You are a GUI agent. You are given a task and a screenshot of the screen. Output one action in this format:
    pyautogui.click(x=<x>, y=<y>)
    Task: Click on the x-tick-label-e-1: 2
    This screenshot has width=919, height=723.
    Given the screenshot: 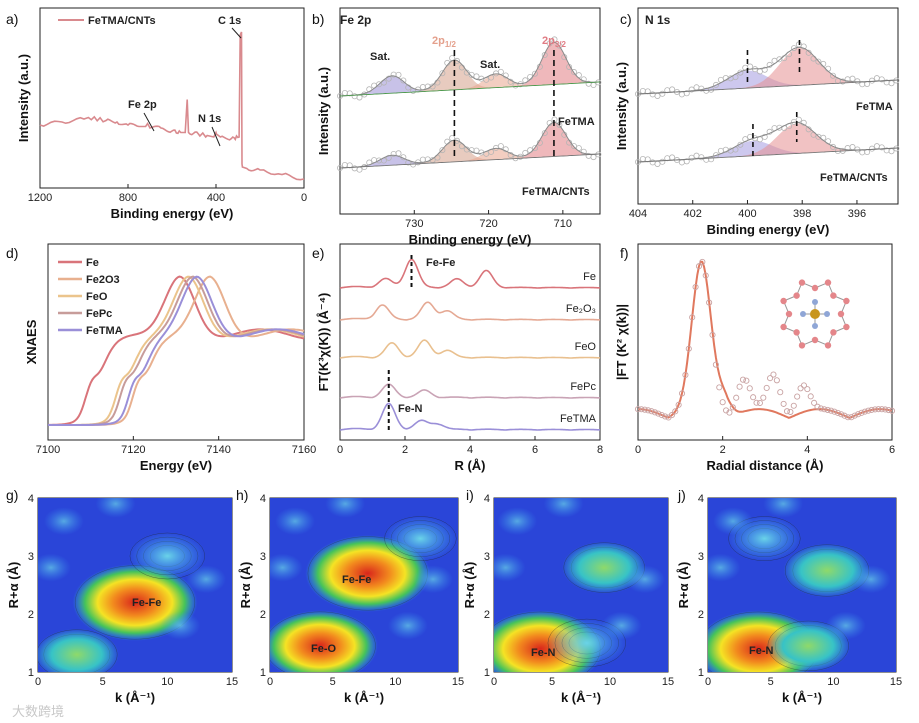 What is the action you would take?
    pyautogui.click(x=405, y=450)
    